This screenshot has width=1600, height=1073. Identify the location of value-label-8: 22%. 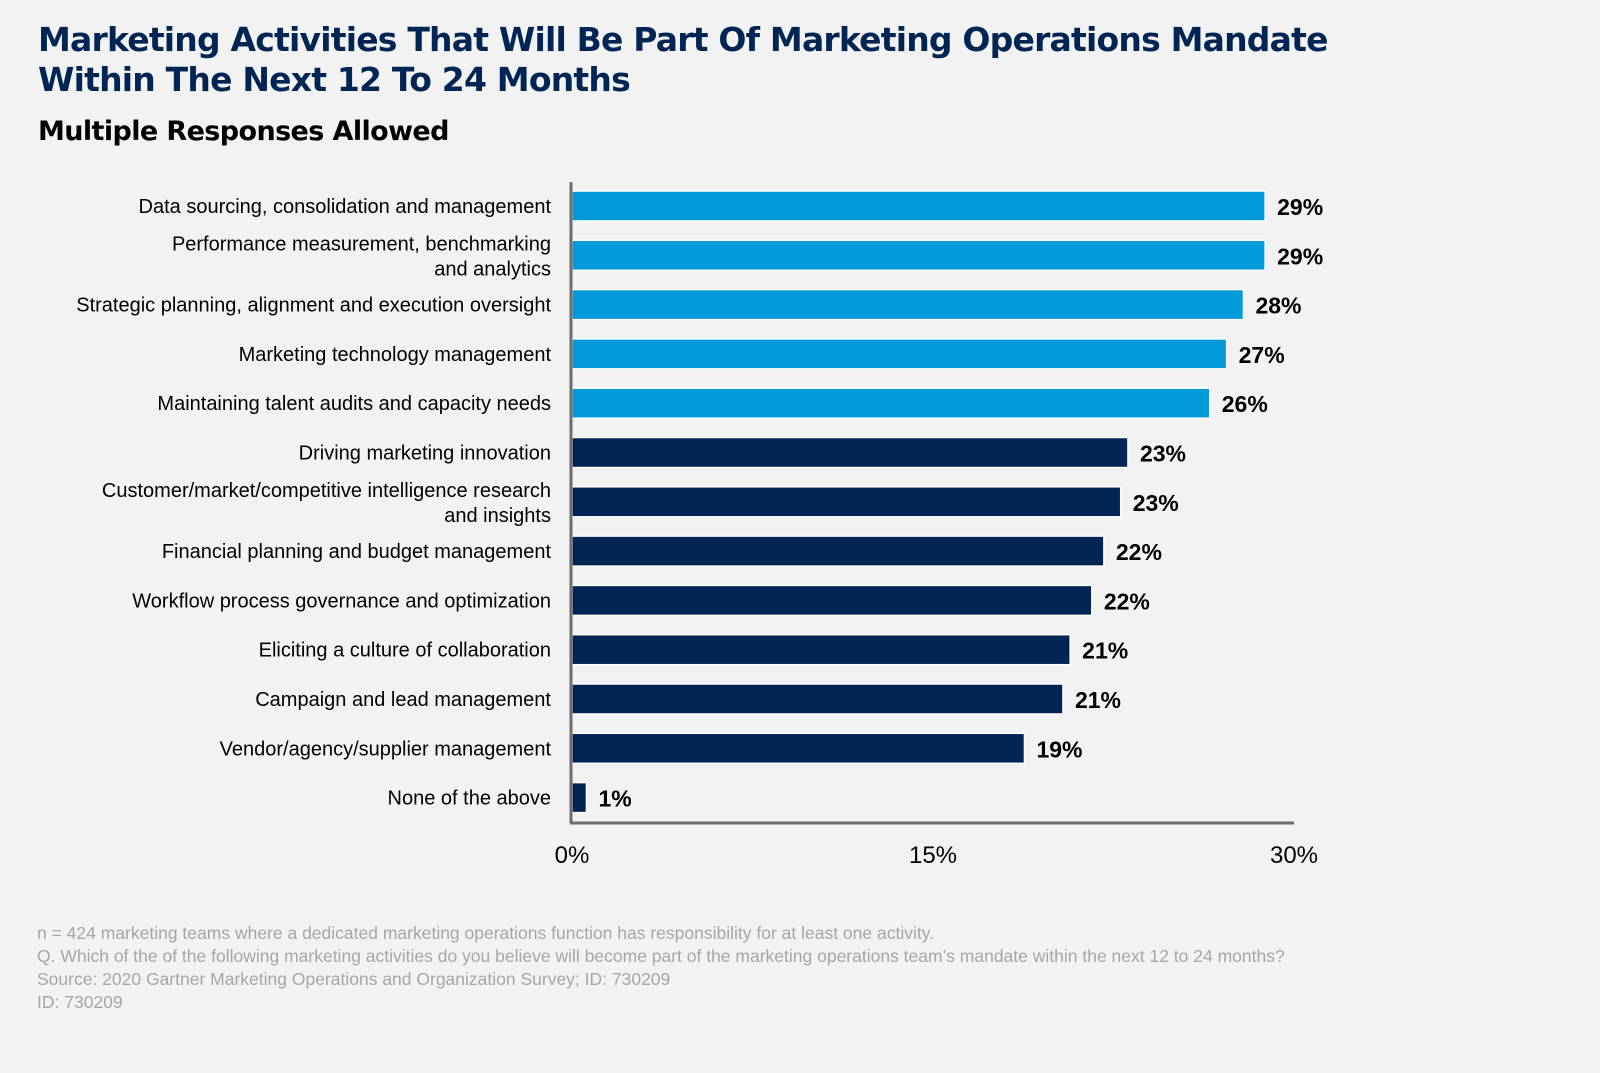
(1127, 601).